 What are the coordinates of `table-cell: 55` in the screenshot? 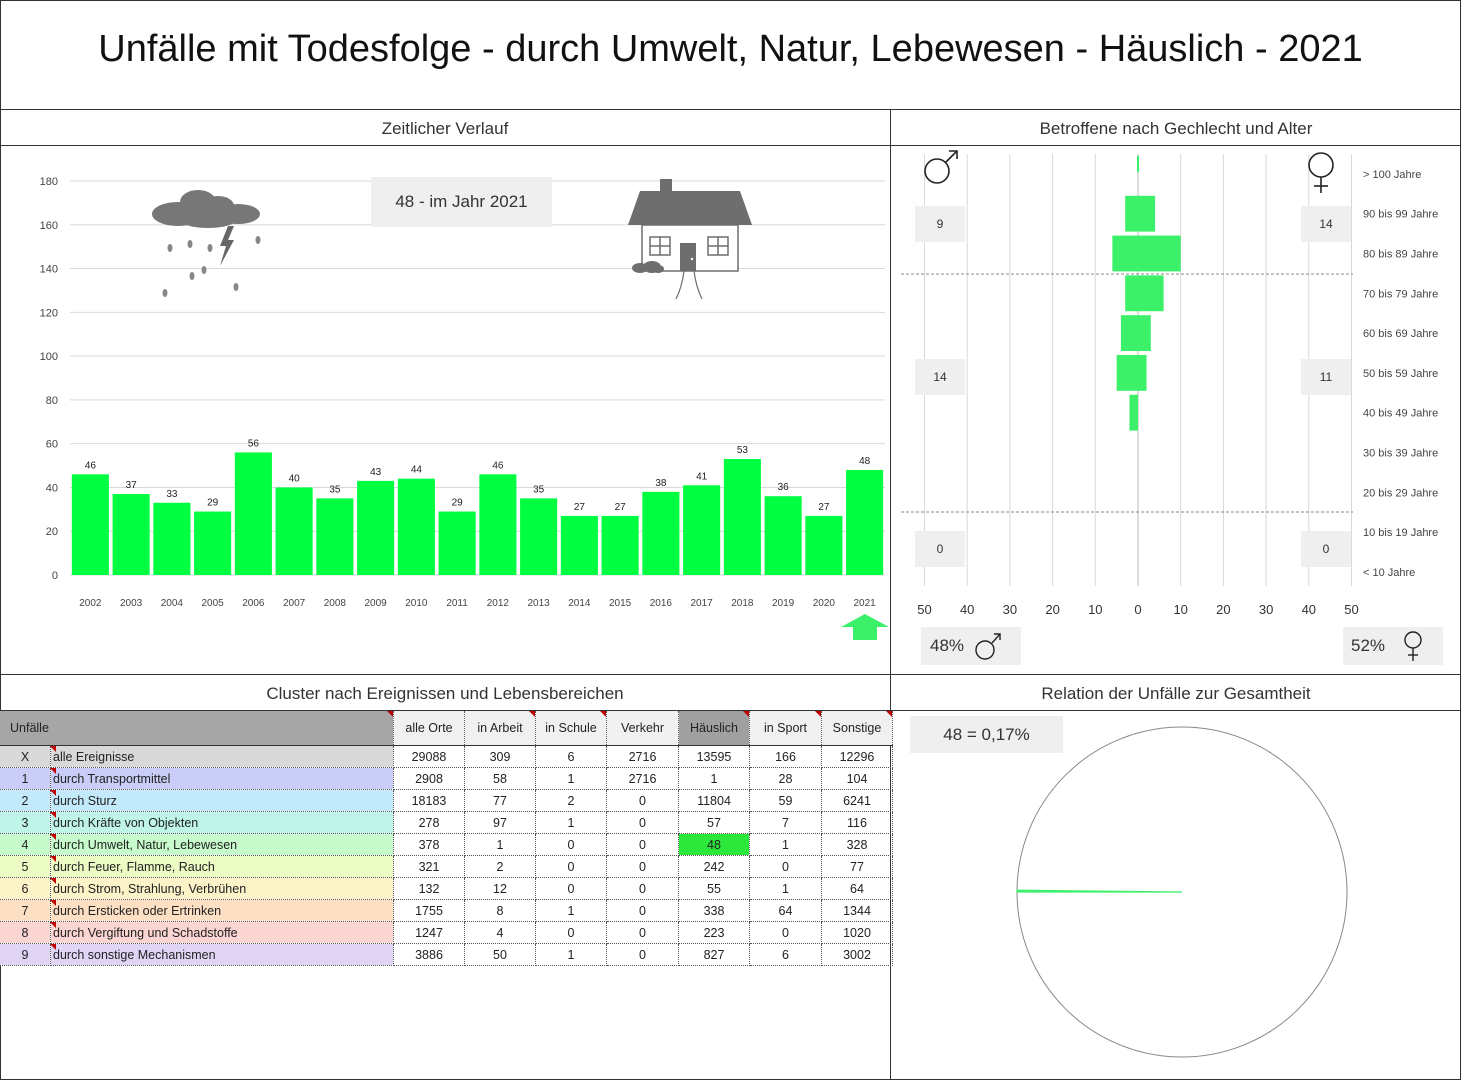 It's located at (714, 888).